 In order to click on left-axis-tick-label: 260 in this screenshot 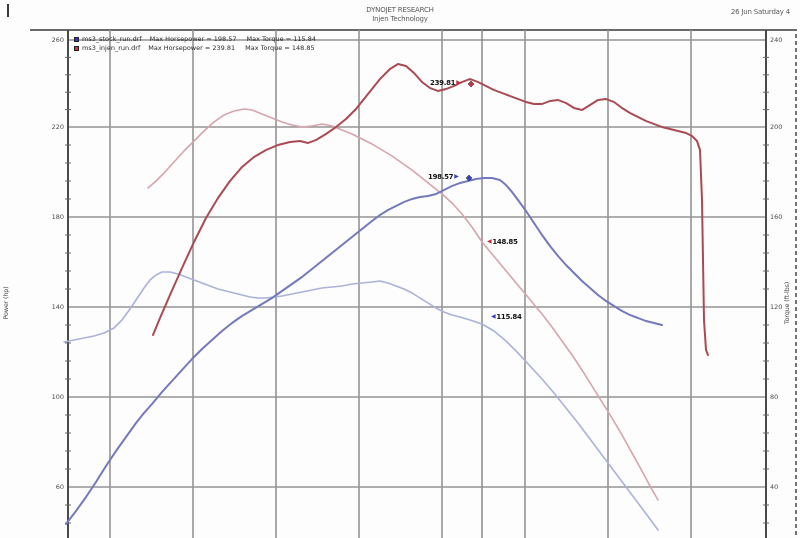, I will do `click(57, 40)`.